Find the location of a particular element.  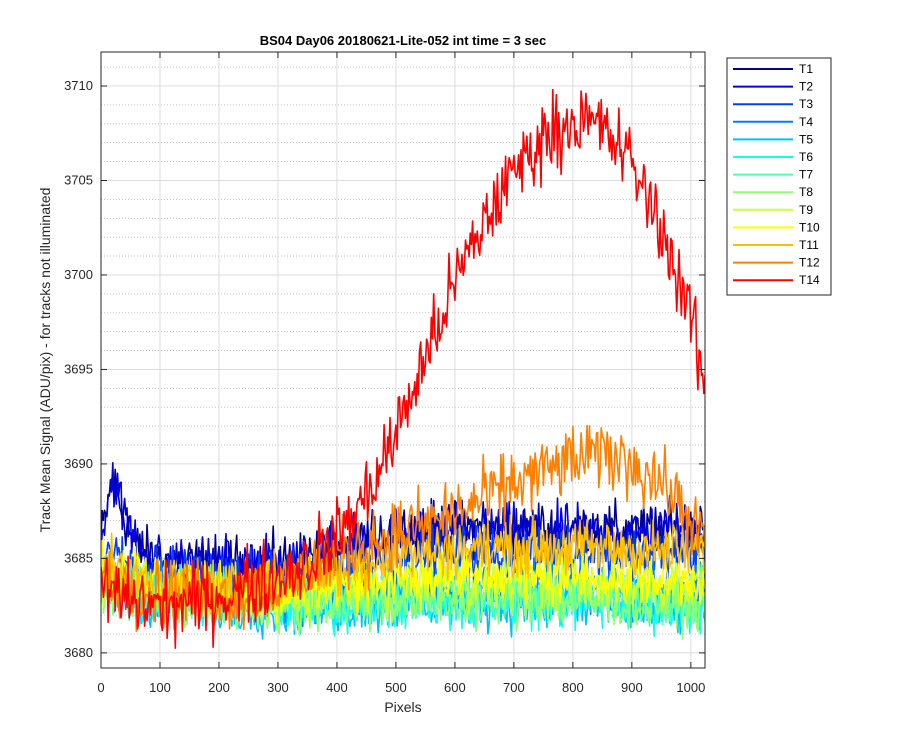

x-tick-label: 700 is located at coordinates (514, 687).